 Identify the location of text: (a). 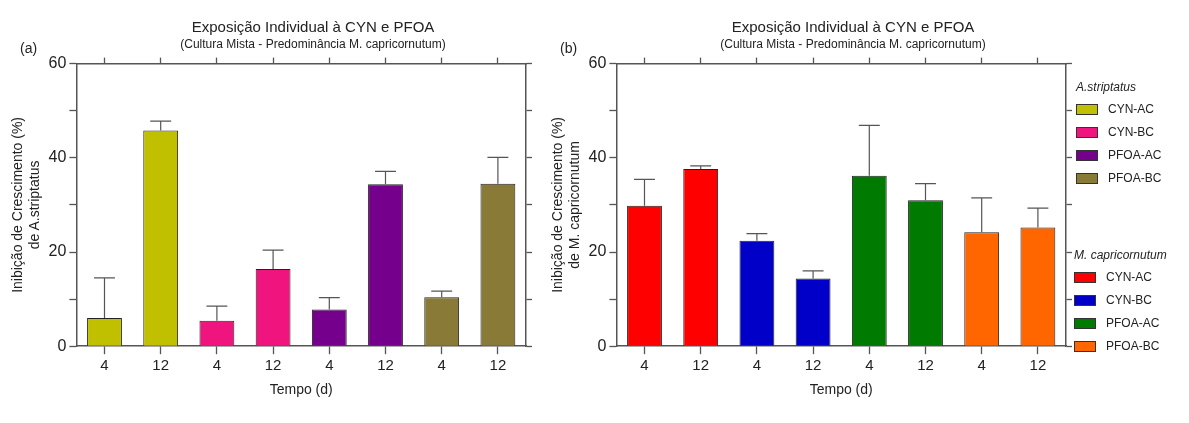
(29, 48).